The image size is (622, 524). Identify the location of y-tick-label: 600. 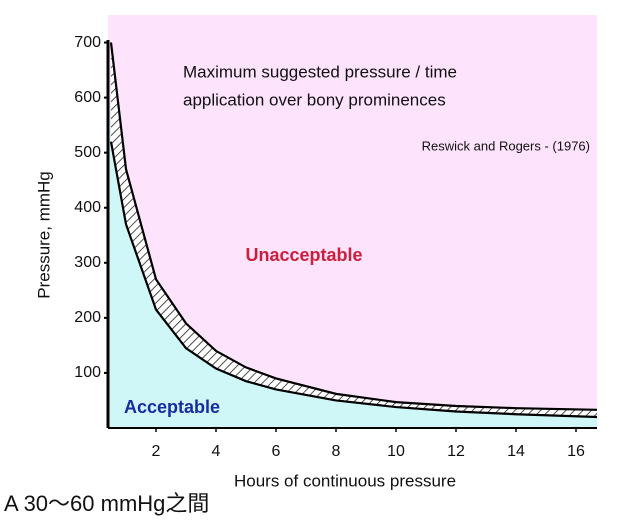
(87, 97).